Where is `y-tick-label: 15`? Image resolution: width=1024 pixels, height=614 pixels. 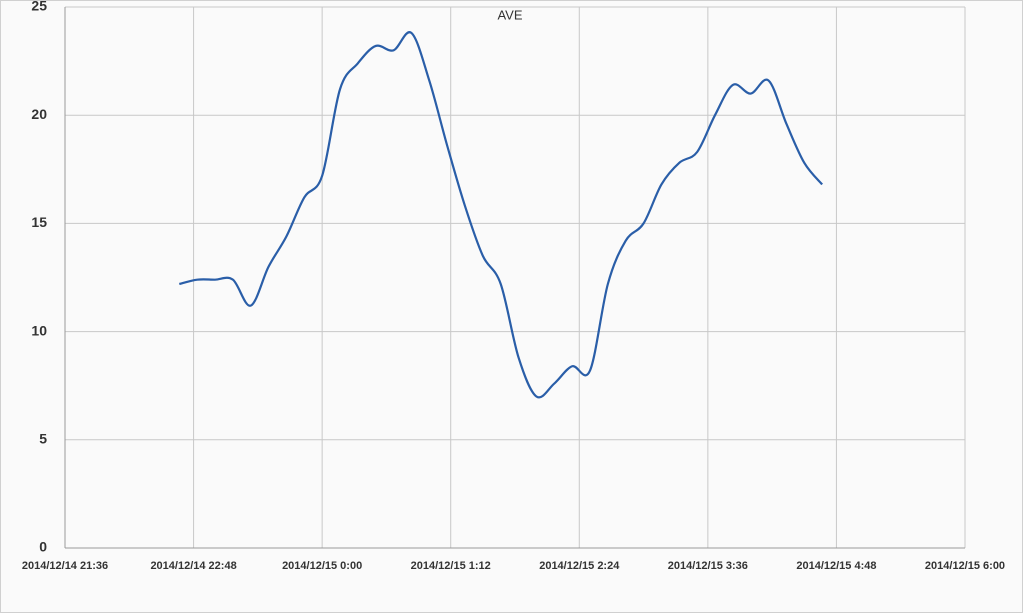
y-tick-label: 15 is located at coordinates (39, 222).